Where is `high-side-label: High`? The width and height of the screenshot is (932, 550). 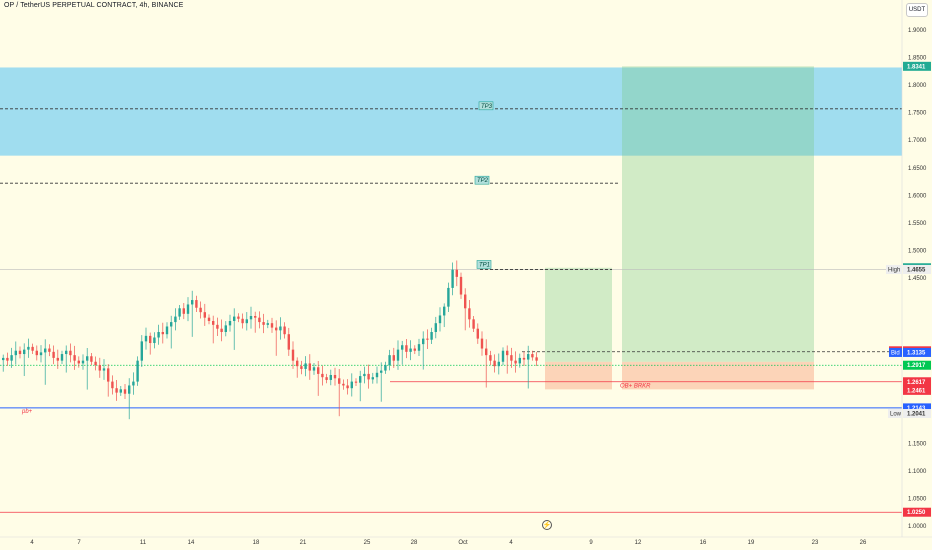
high-side-label: High is located at coordinates (894, 270).